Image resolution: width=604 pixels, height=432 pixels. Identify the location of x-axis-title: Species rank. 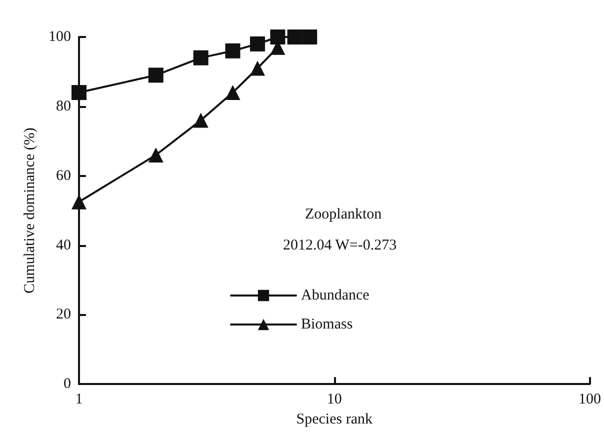
(334, 420).